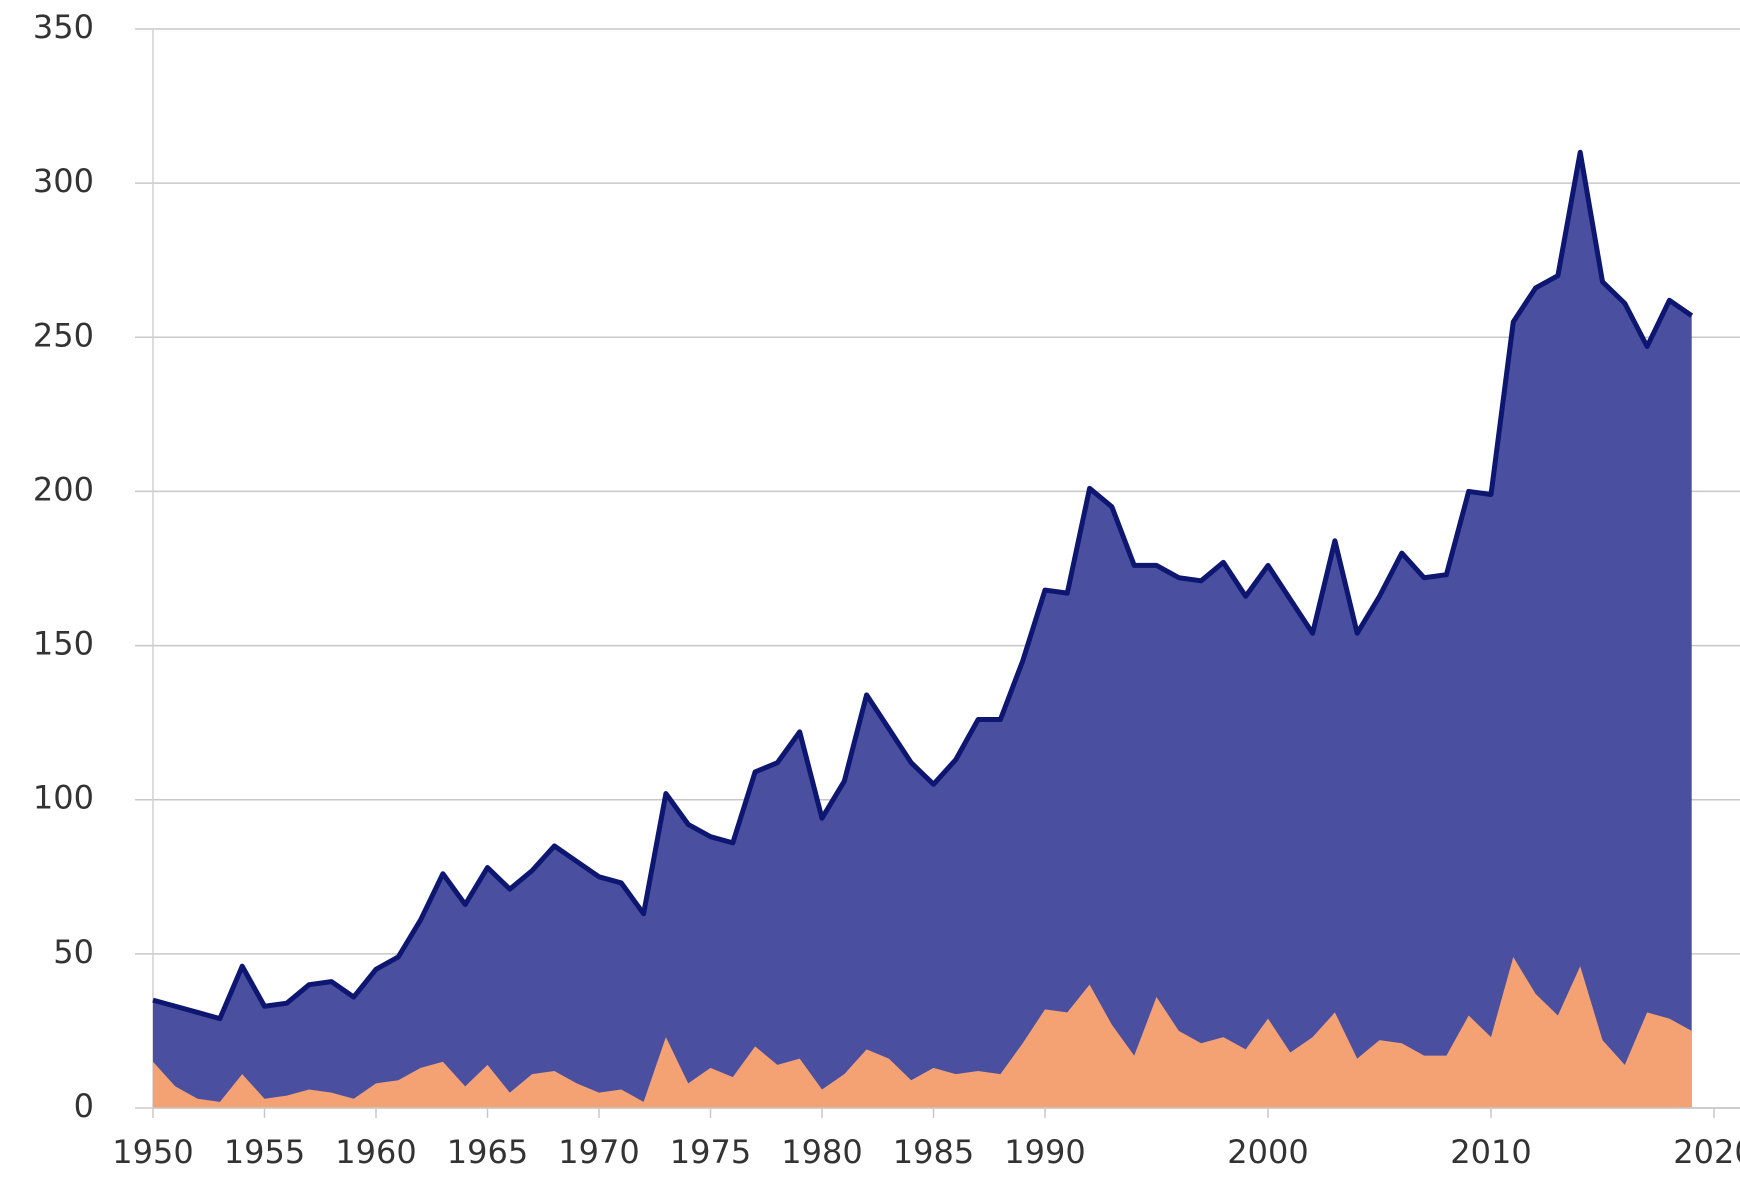 The height and width of the screenshot is (1203, 1740). Describe the element at coordinates (63, 27) in the screenshot. I see `y-tick-label: 350` at that location.